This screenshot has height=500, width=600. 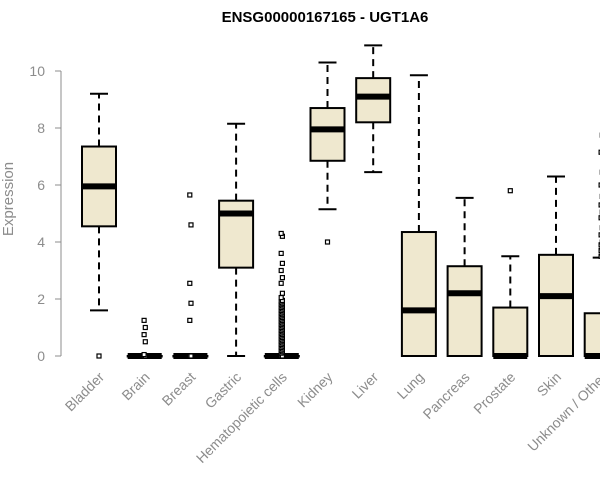 I want to click on x-tick-label: Gastric, so click(x=223, y=390).